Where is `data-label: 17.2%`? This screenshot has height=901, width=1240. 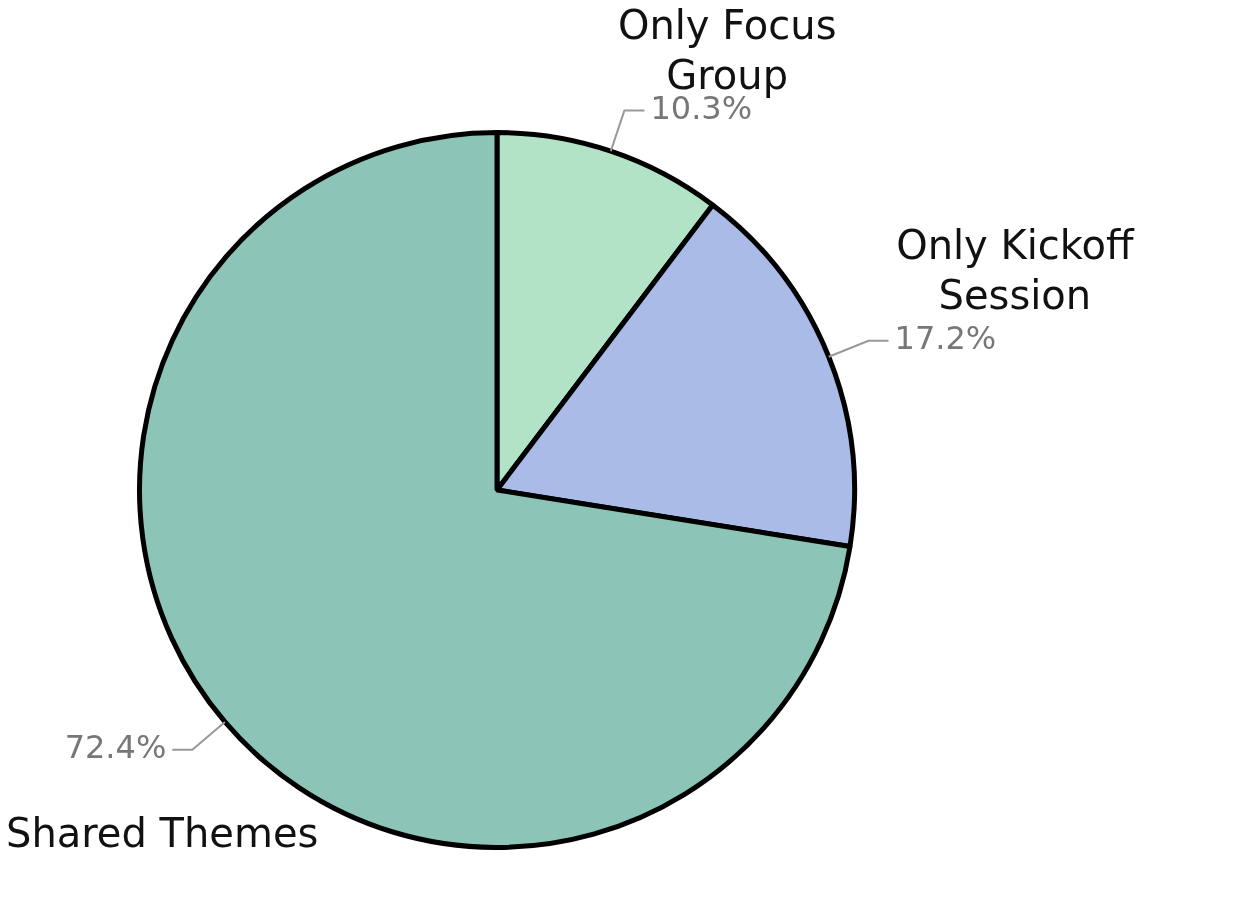
data-label: 17.2% is located at coordinates (945, 338).